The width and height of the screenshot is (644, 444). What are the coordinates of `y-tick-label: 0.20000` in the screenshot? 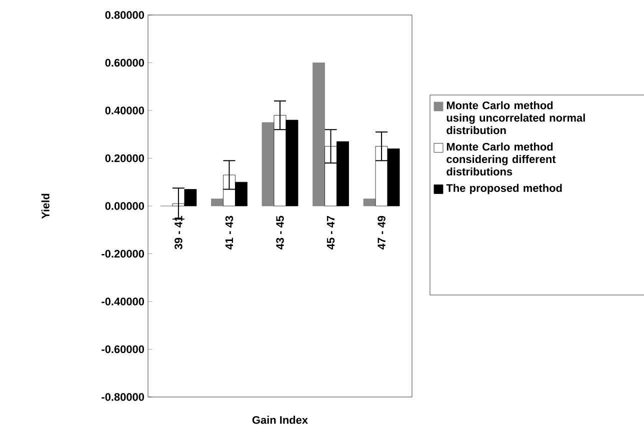 It's located at (124, 158).